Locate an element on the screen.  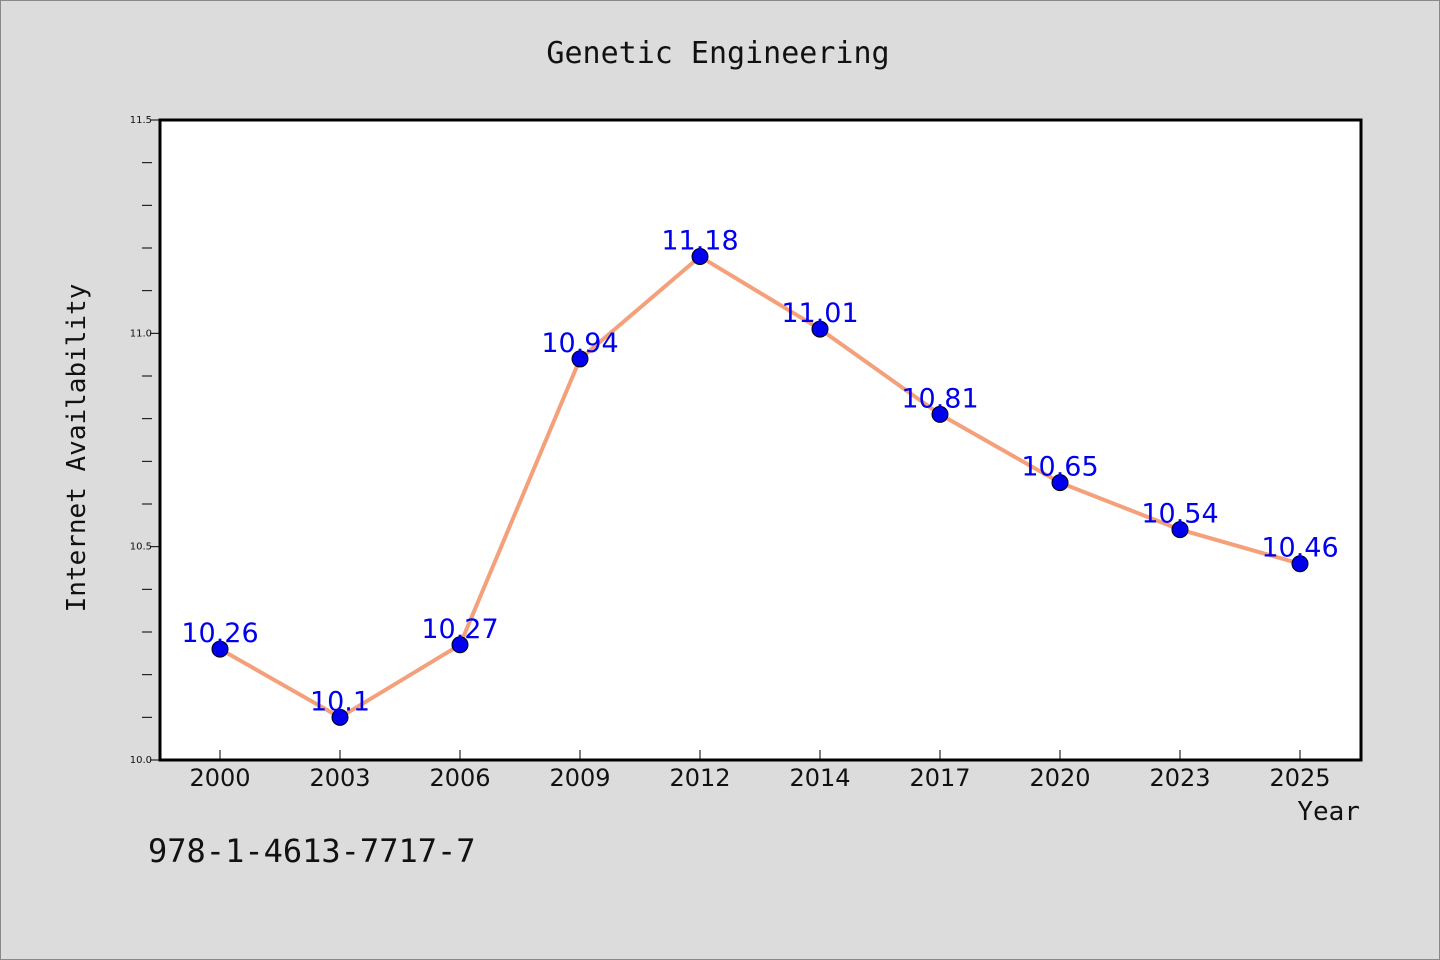
data-label: 10.27 is located at coordinates (459, 629).